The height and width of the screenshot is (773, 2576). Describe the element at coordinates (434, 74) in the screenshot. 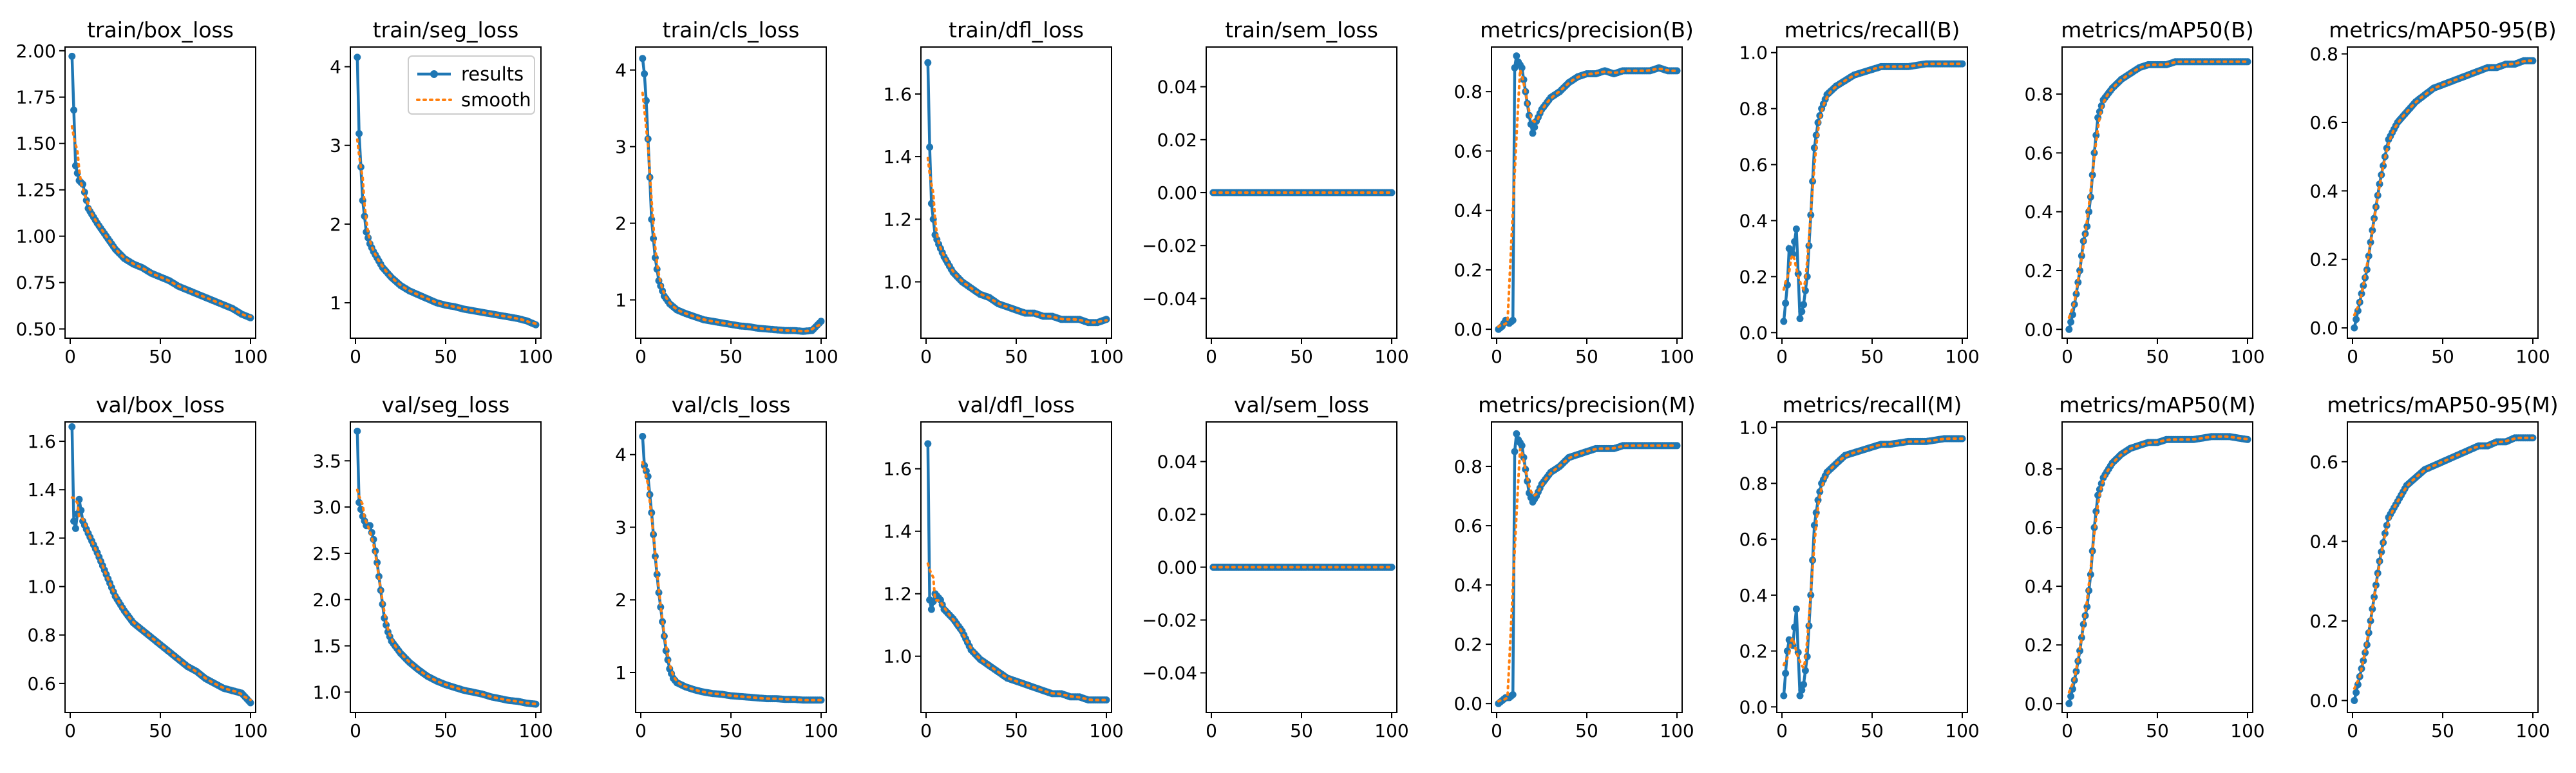

I see `legend-results-marker` at that location.